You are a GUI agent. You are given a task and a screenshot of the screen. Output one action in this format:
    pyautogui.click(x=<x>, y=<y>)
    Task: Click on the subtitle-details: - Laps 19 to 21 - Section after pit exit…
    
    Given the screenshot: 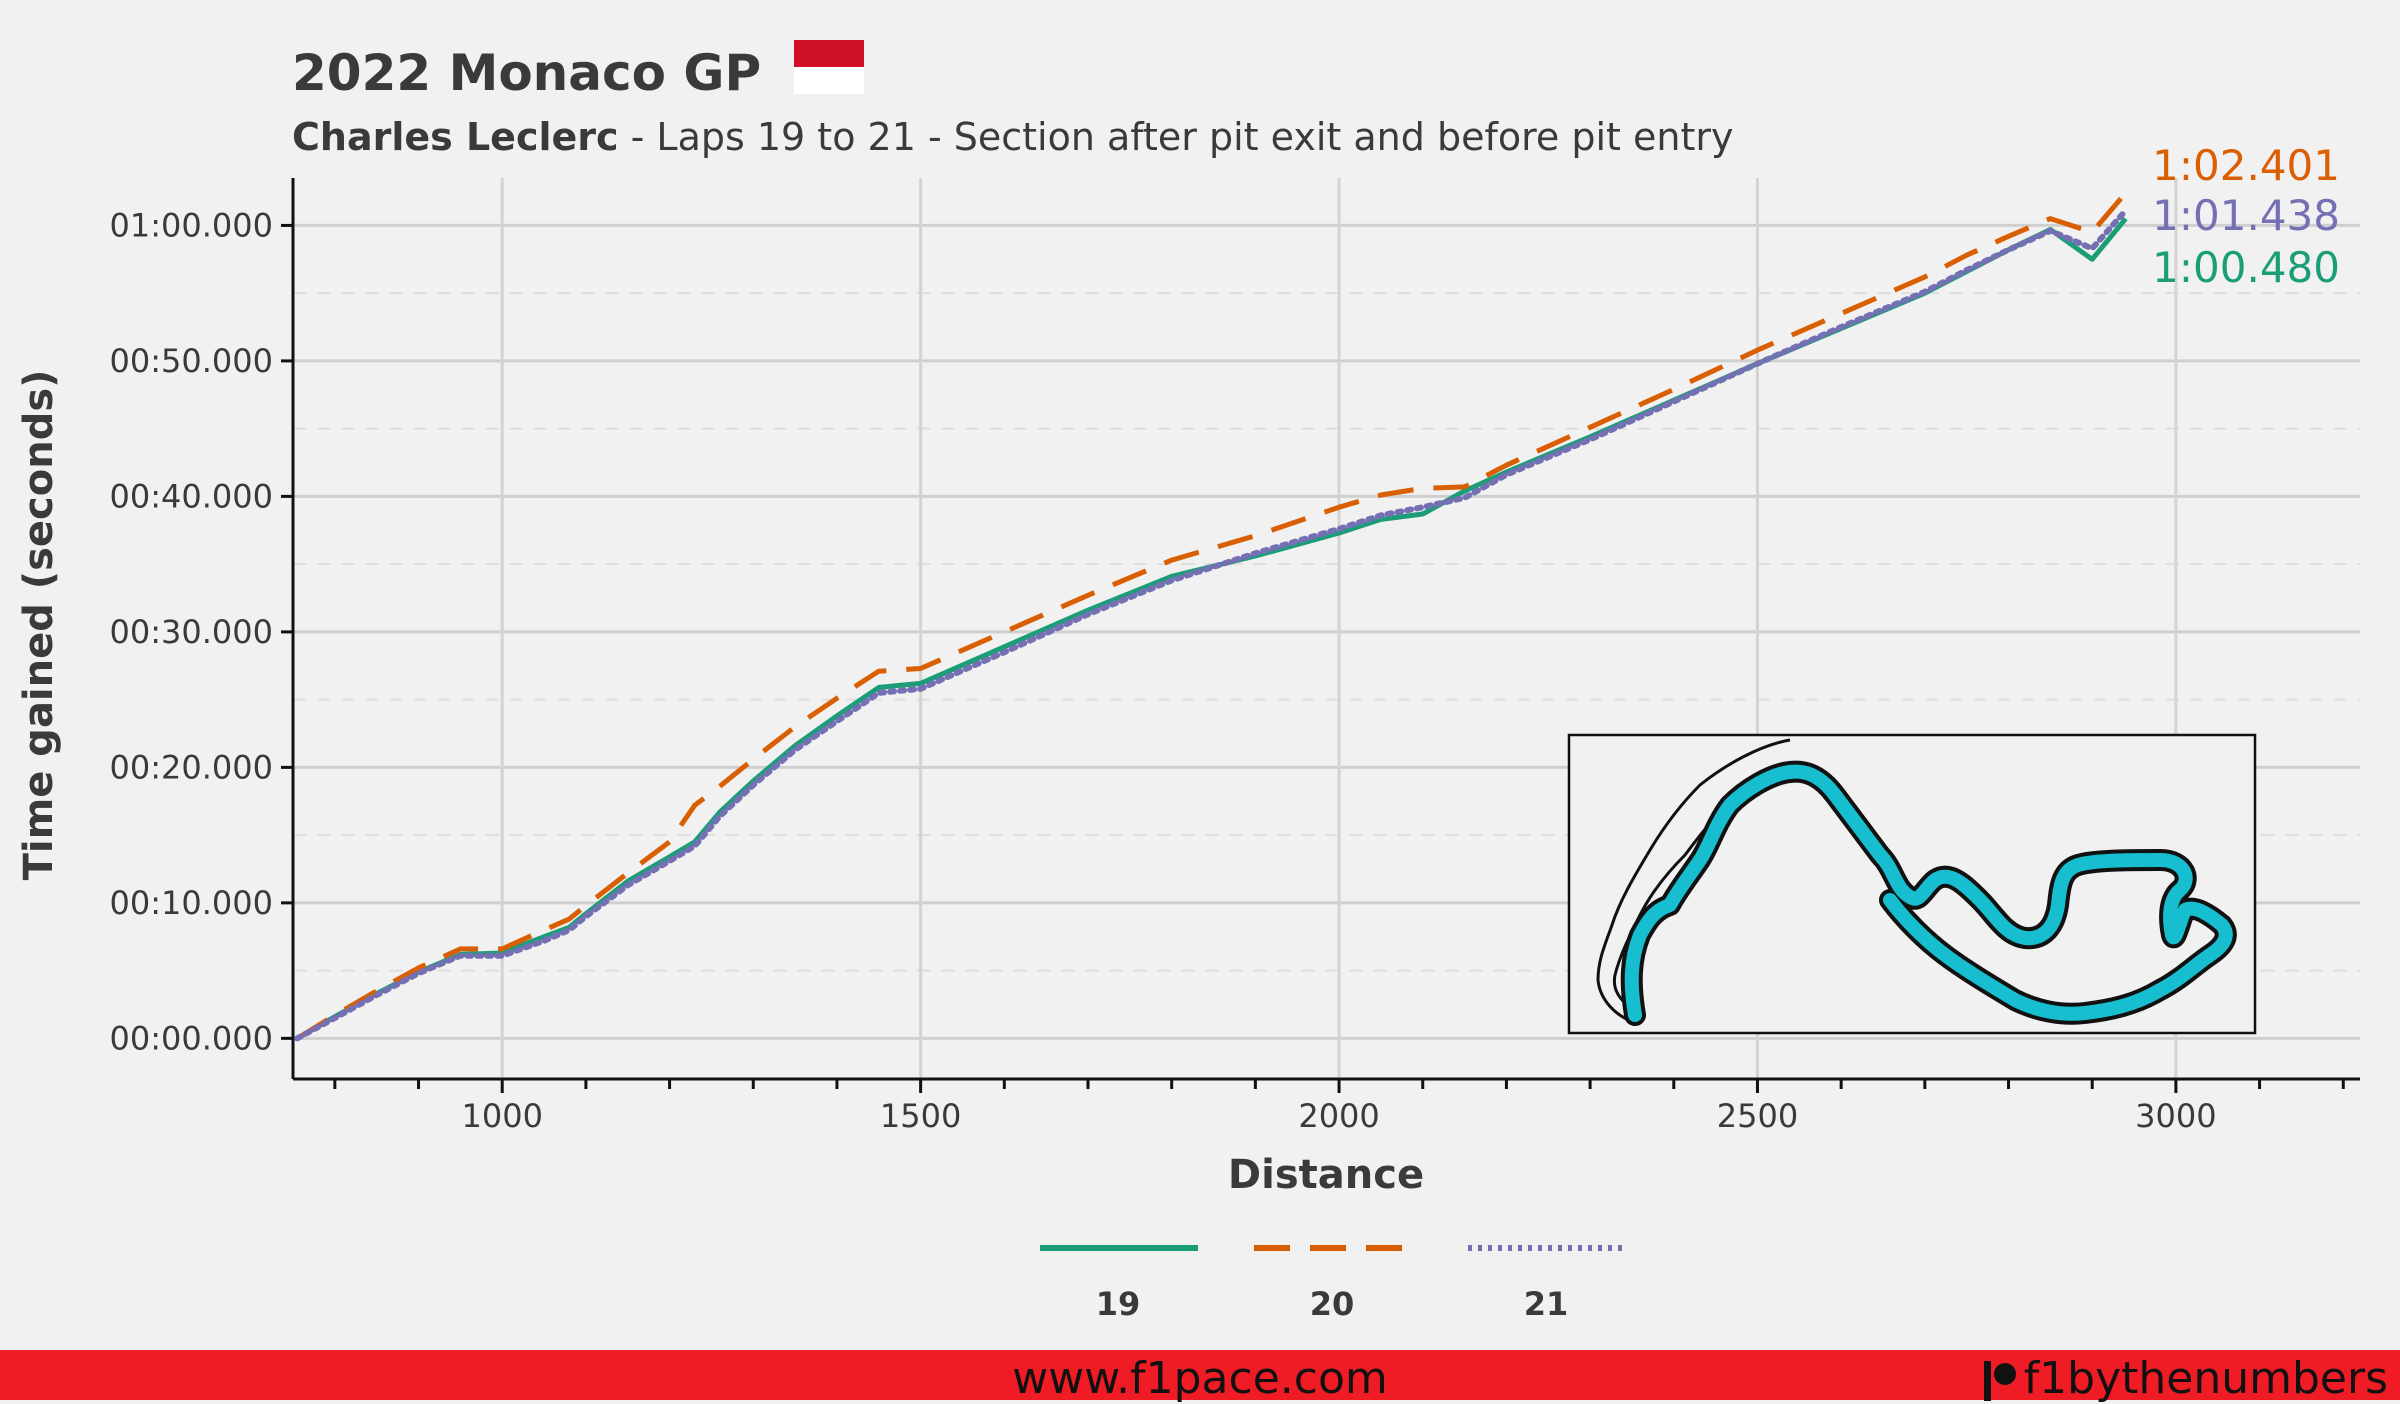 What is the action you would take?
    pyautogui.click(x=1176, y=137)
    